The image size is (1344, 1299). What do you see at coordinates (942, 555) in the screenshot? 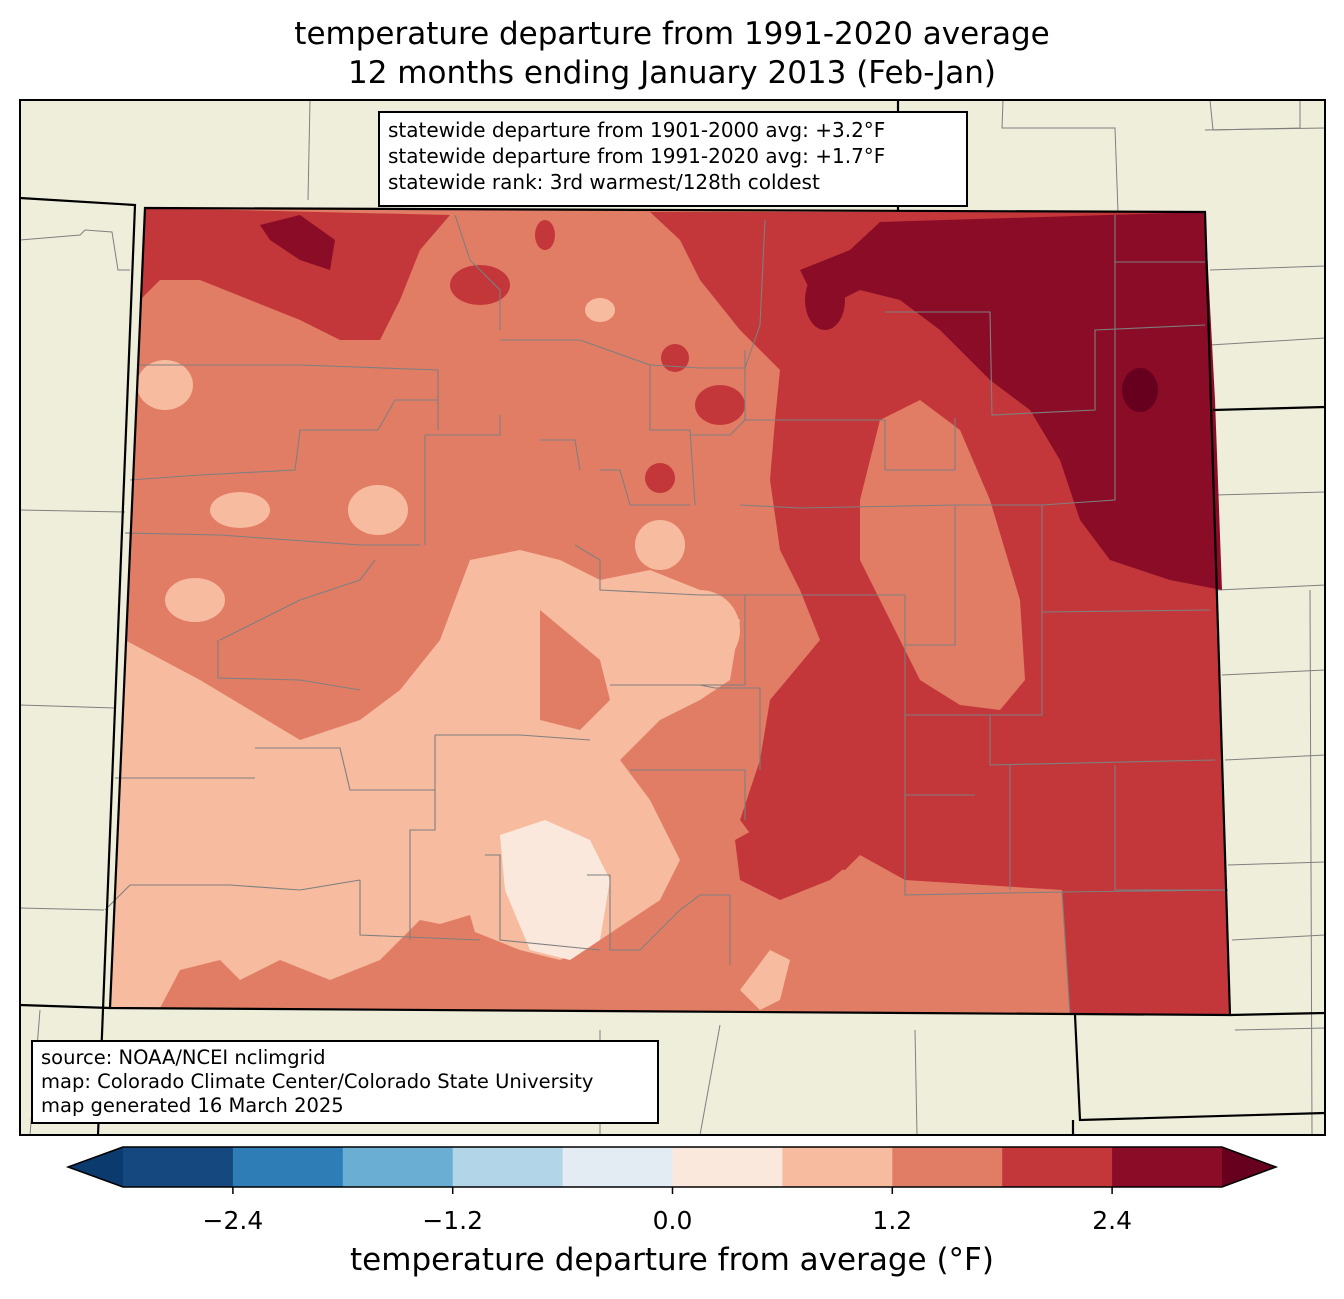
I see `field-east-central` at bounding box center [942, 555].